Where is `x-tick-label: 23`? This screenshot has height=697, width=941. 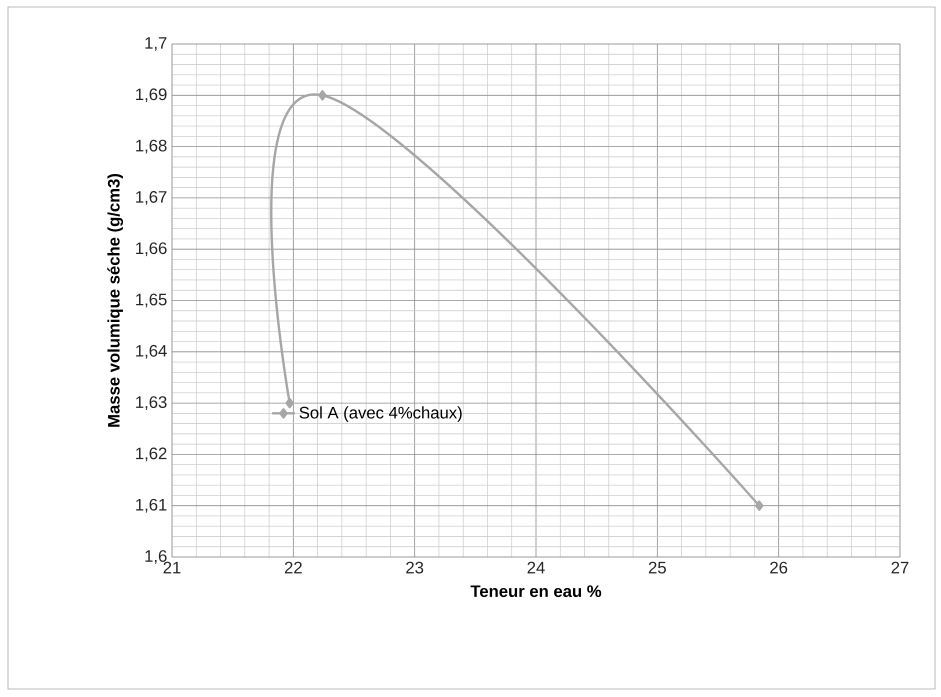
x-tick-label: 23 is located at coordinates (415, 568).